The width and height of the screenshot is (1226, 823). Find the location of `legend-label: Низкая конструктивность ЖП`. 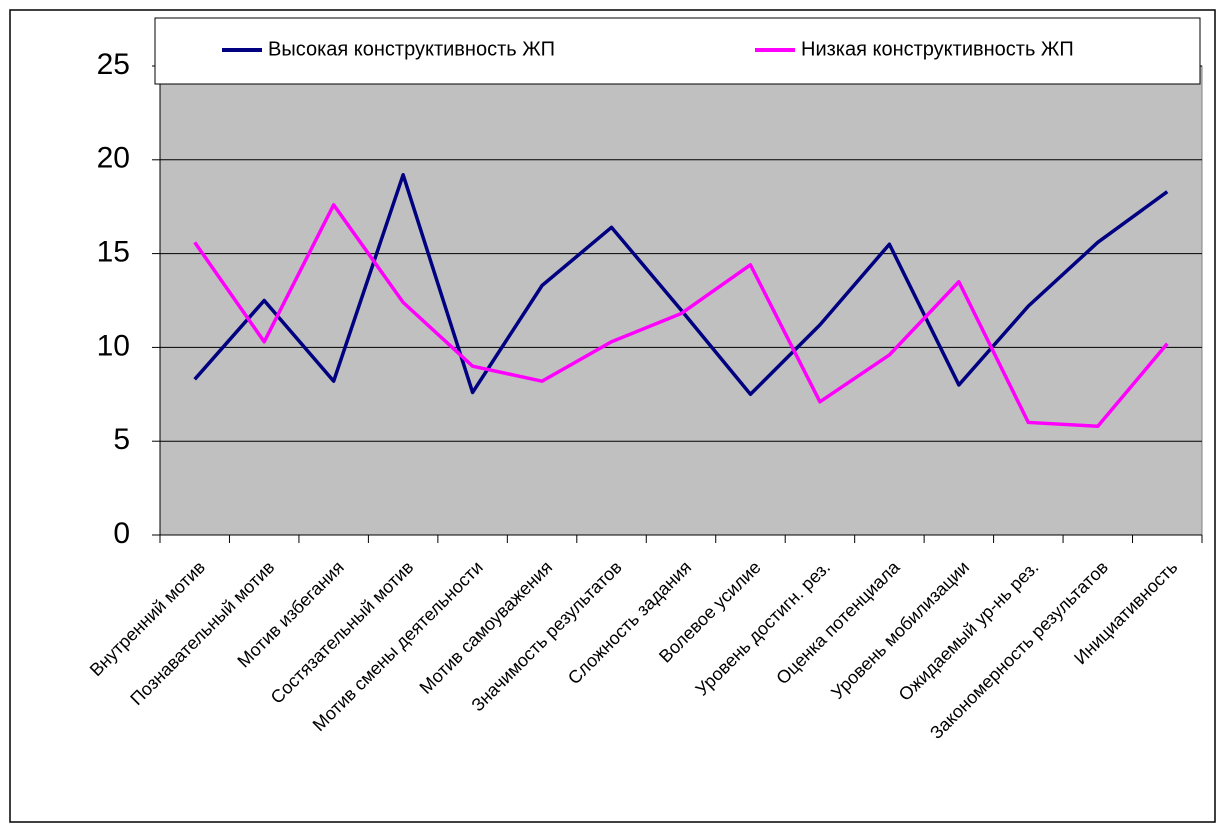

legend-label: Низкая конструктивность ЖП is located at coordinates (937, 49).